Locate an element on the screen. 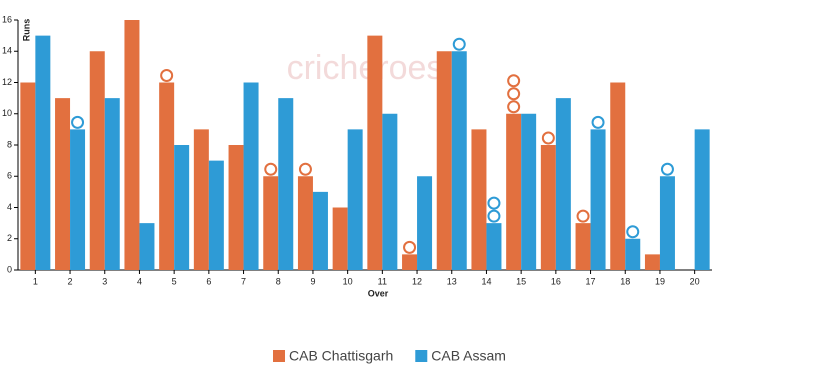 This screenshot has width=820, height=382. x-tick-label: 11 is located at coordinates (382, 281).